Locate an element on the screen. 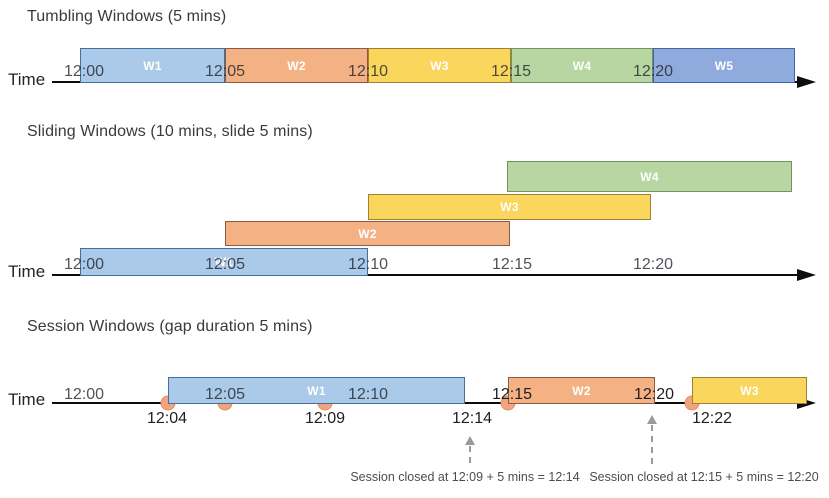 Image resolution: width=829 pixels, height=498 pixels. sliding-window-bar-w3: W3 is located at coordinates (509, 207).